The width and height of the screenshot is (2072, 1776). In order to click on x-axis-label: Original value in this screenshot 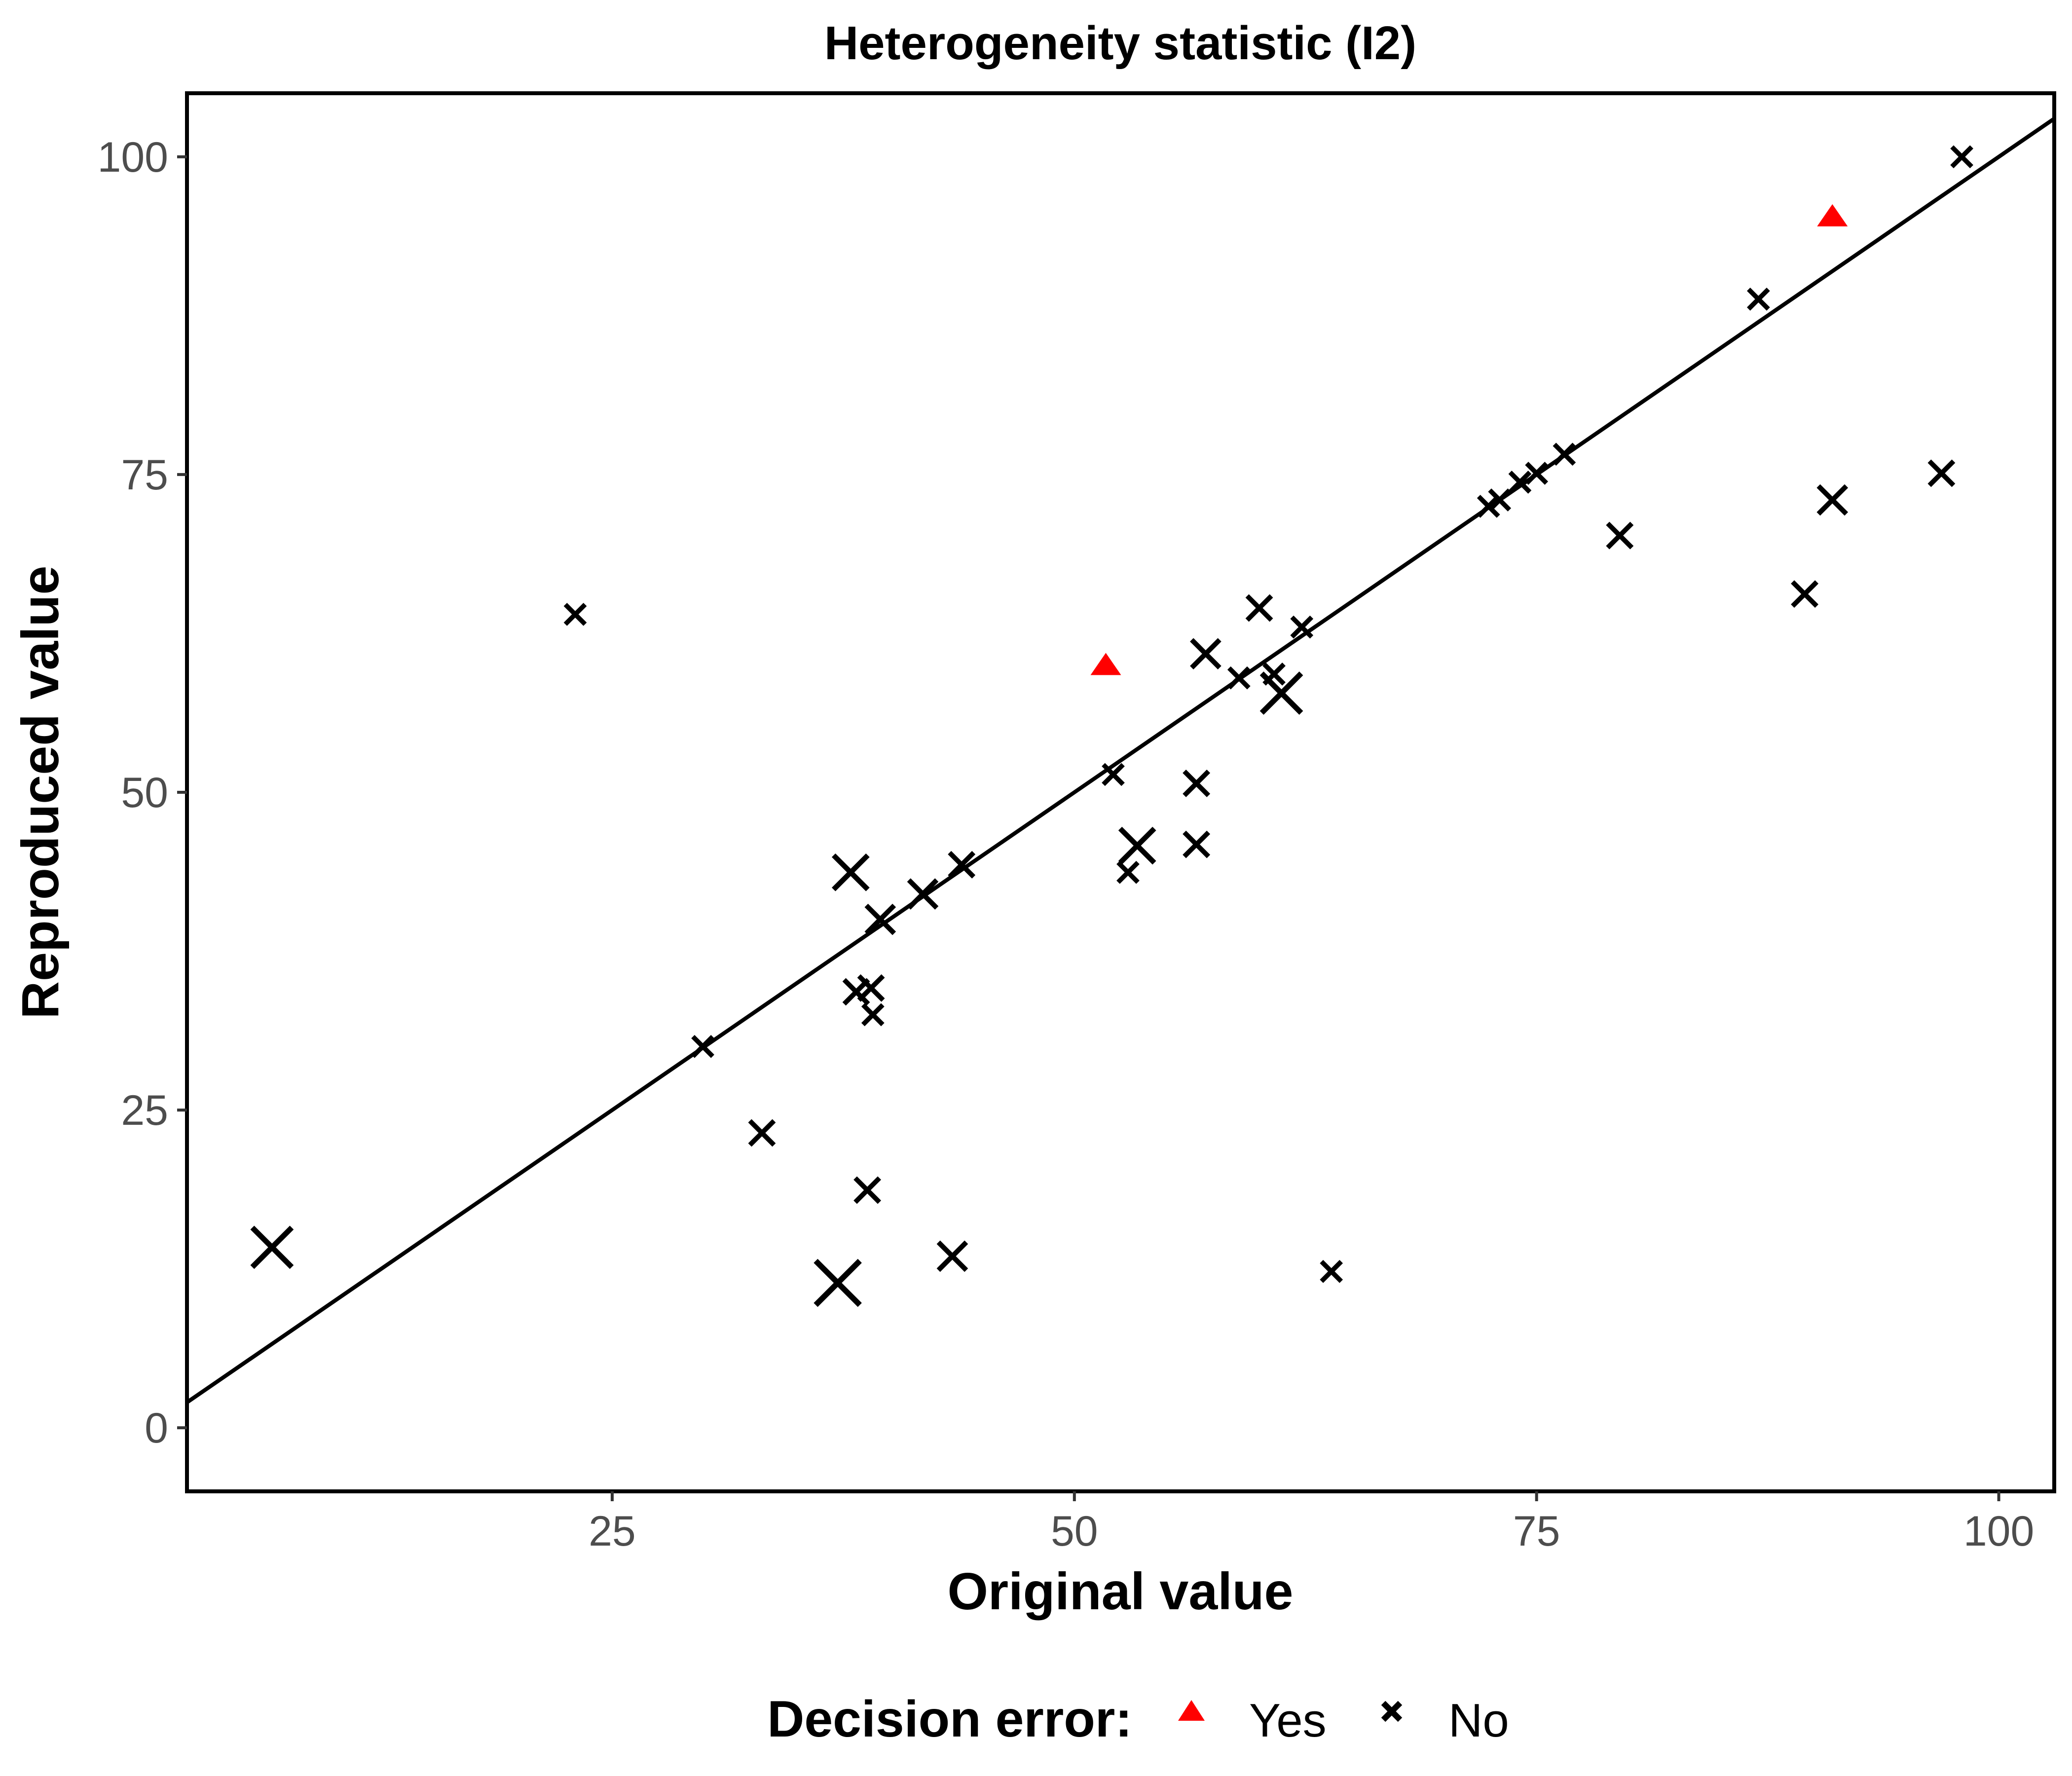, I will do `click(1120, 1592)`.